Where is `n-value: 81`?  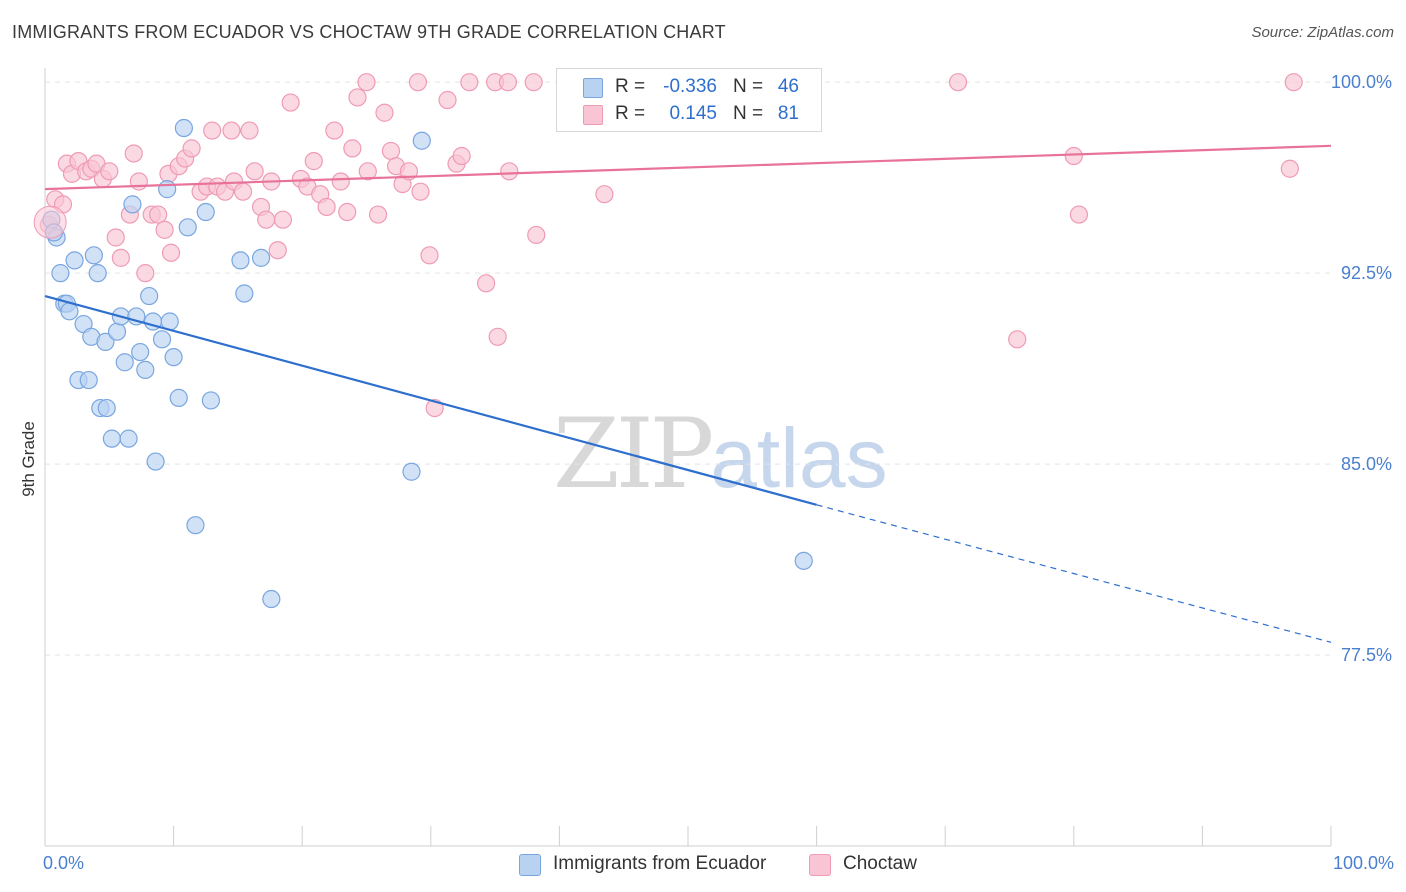 n-value: 81 is located at coordinates (788, 113).